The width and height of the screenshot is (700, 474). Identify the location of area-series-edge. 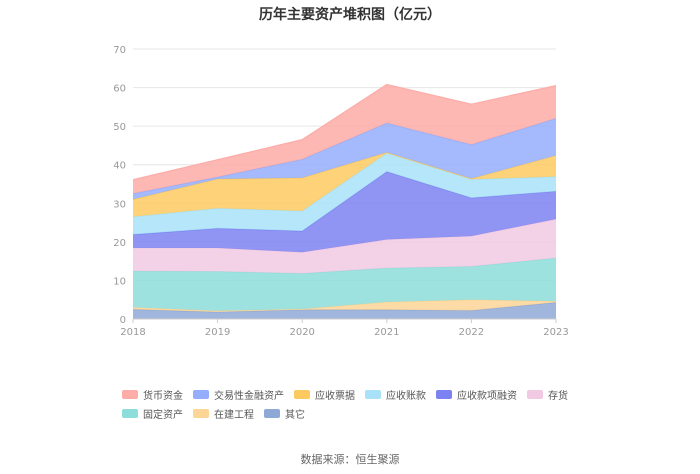
(344, 132).